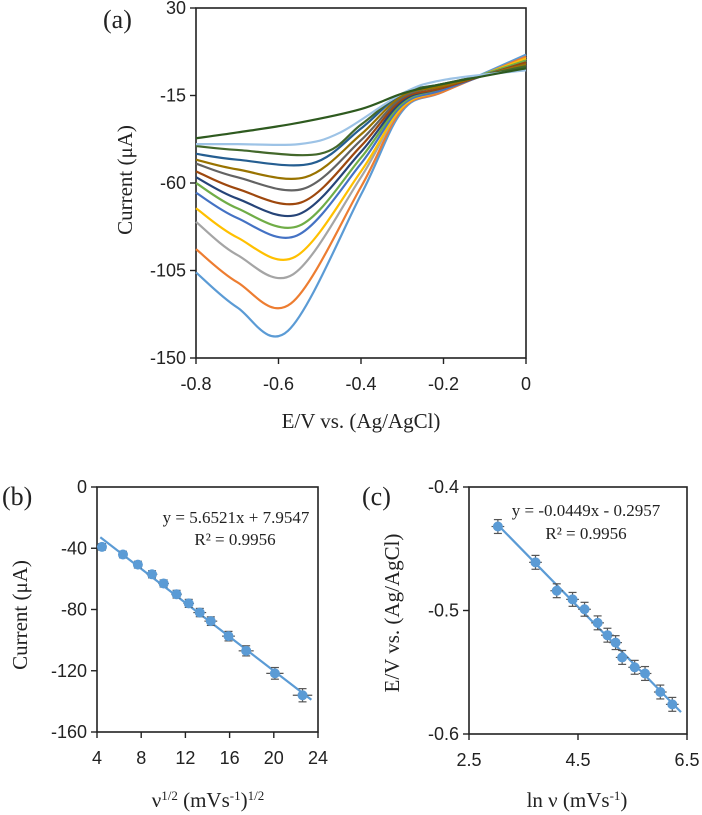 This screenshot has width=702, height=815. What do you see at coordinates (686, 760) in the screenshot?
I see `x-tick-label: 6.5` at bounding box center [686, 760].